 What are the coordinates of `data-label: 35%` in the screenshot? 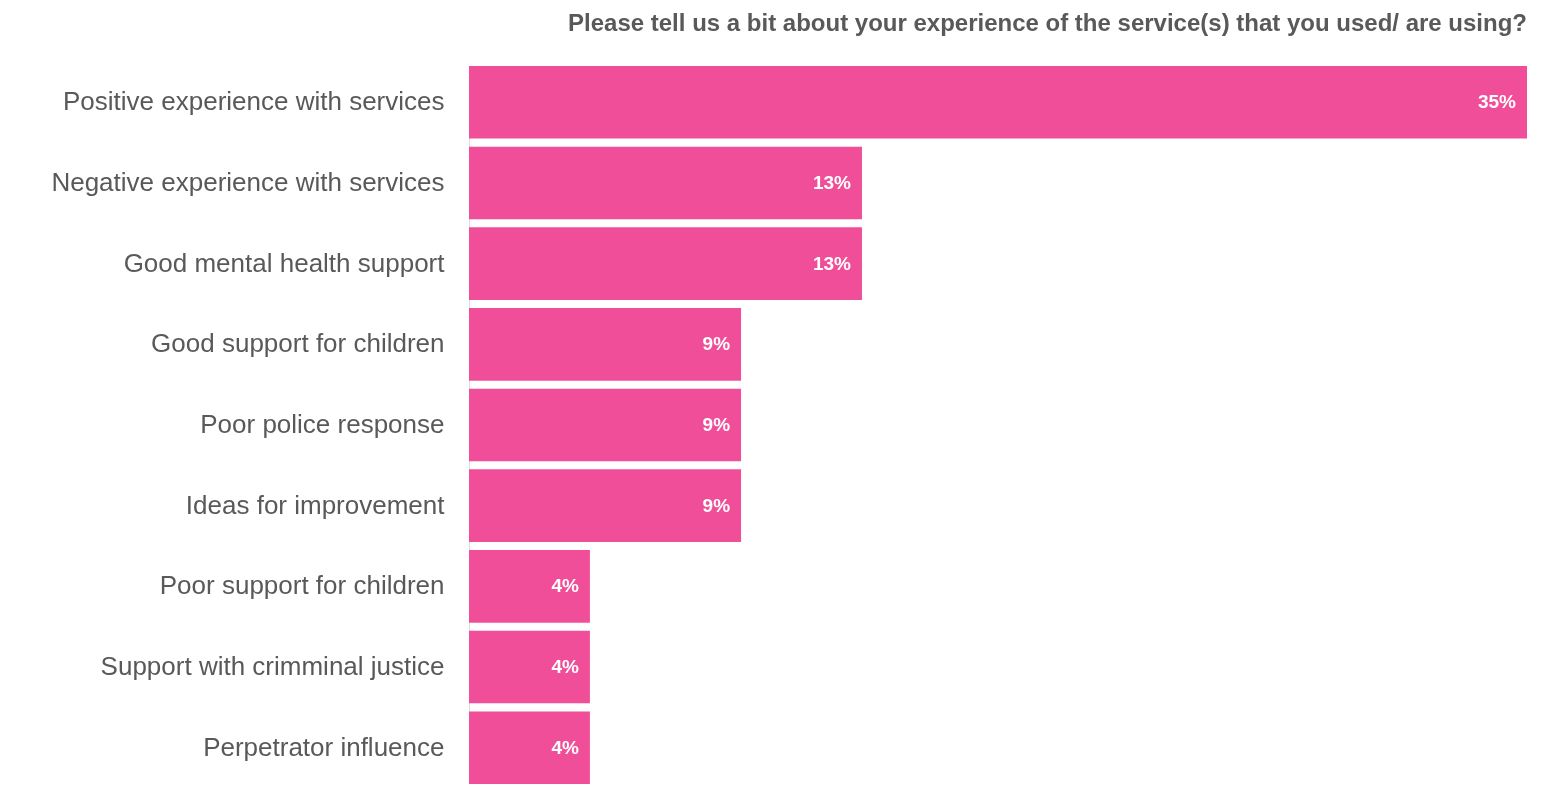 It's located at (1497, 102).